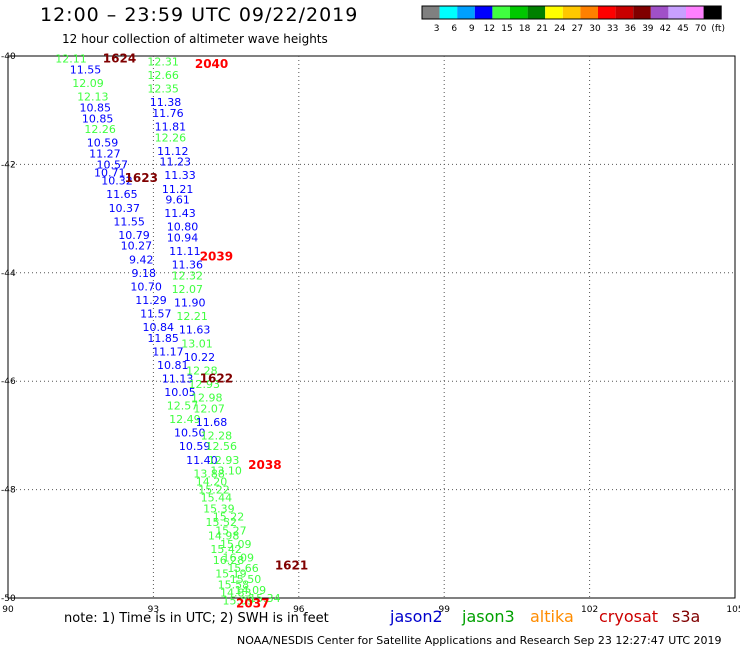  Describe the element at coordinates (222, 446) in the screenshot. I see `wave-height-point: 12.56` at that location.